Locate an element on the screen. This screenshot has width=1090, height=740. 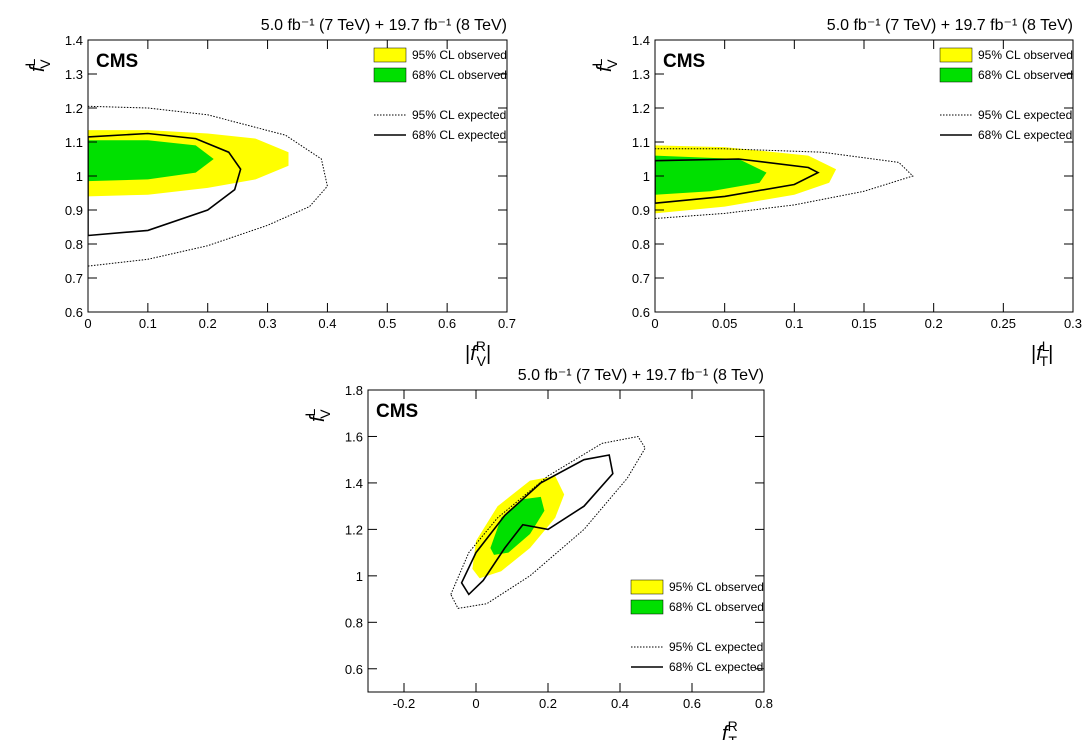
plot-area is located at coordinates (784, 182).